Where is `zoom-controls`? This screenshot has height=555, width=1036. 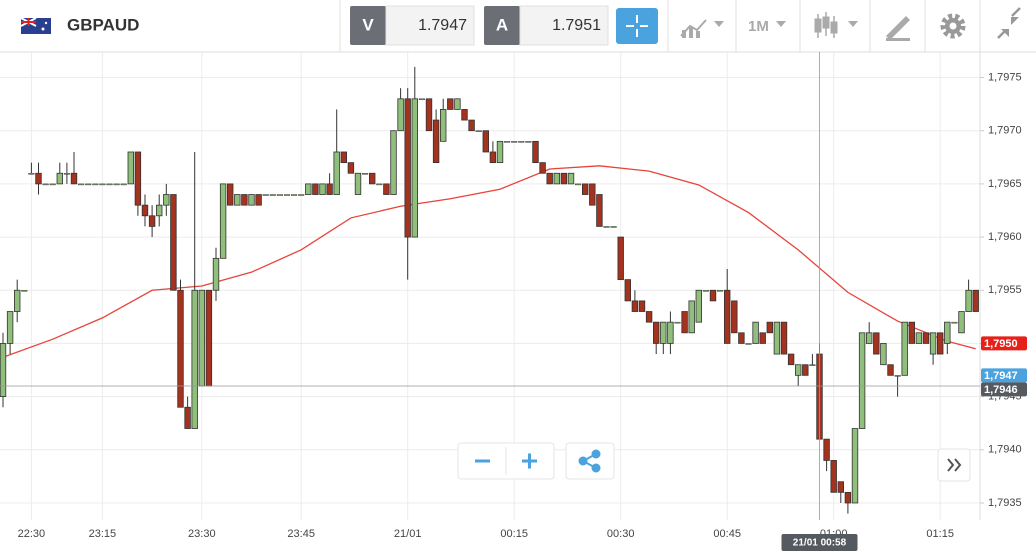 zoom-controls is located at coordinates (714, 462).